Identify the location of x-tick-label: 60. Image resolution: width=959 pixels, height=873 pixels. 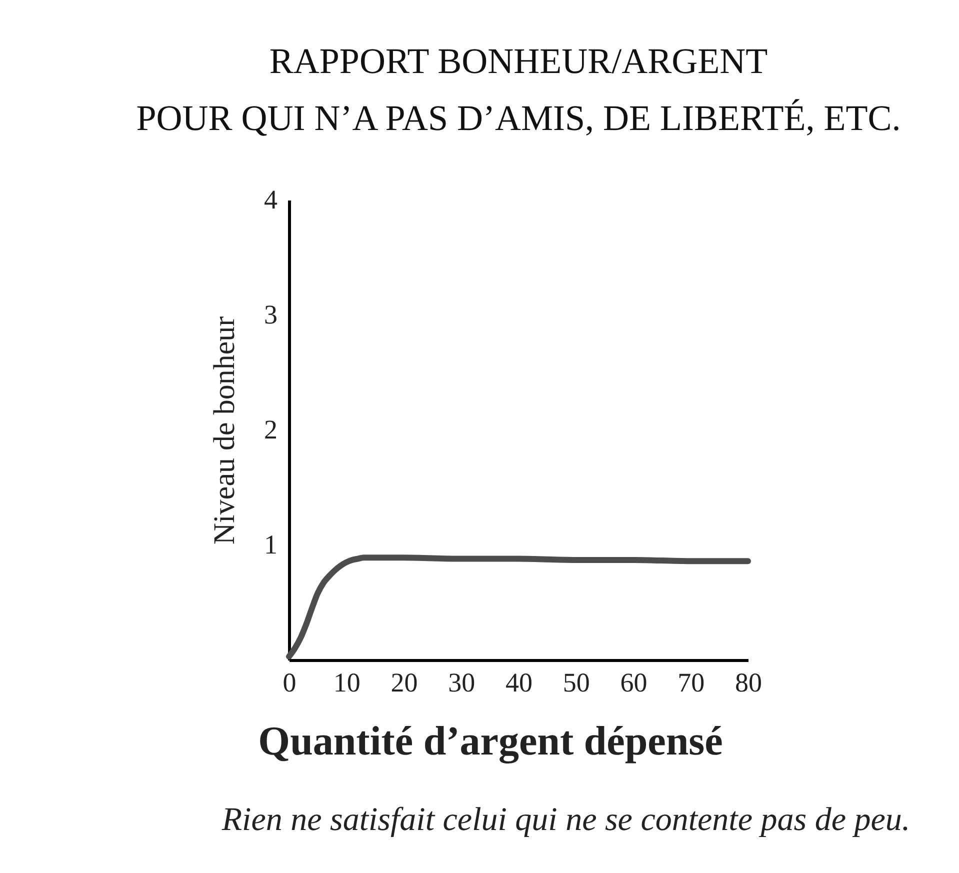
(634, 683).